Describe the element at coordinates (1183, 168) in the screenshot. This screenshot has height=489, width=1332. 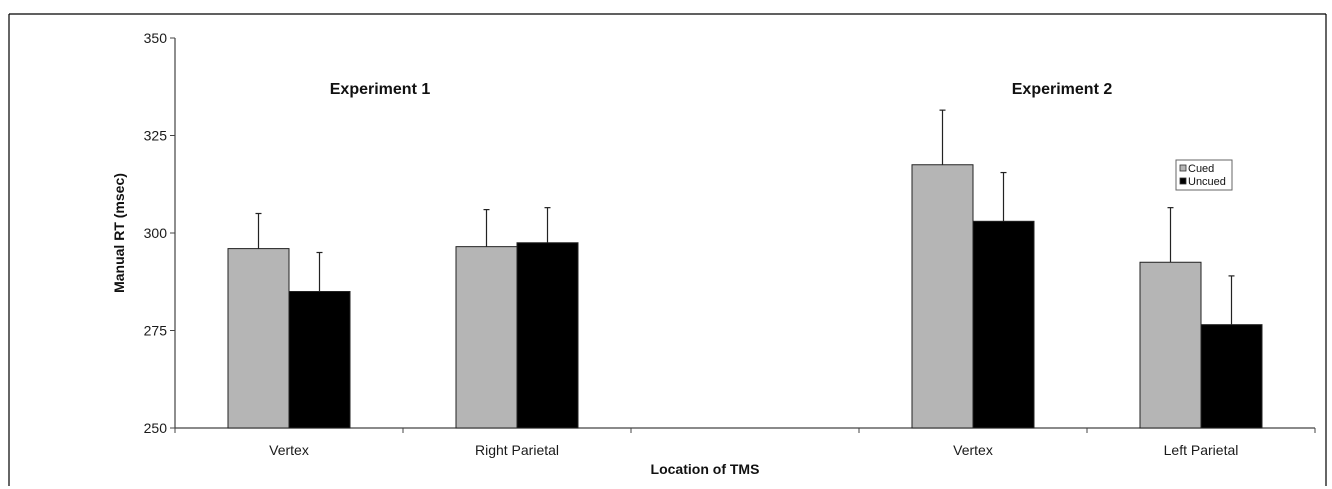
I see `legend-swatch-cued` at that location.